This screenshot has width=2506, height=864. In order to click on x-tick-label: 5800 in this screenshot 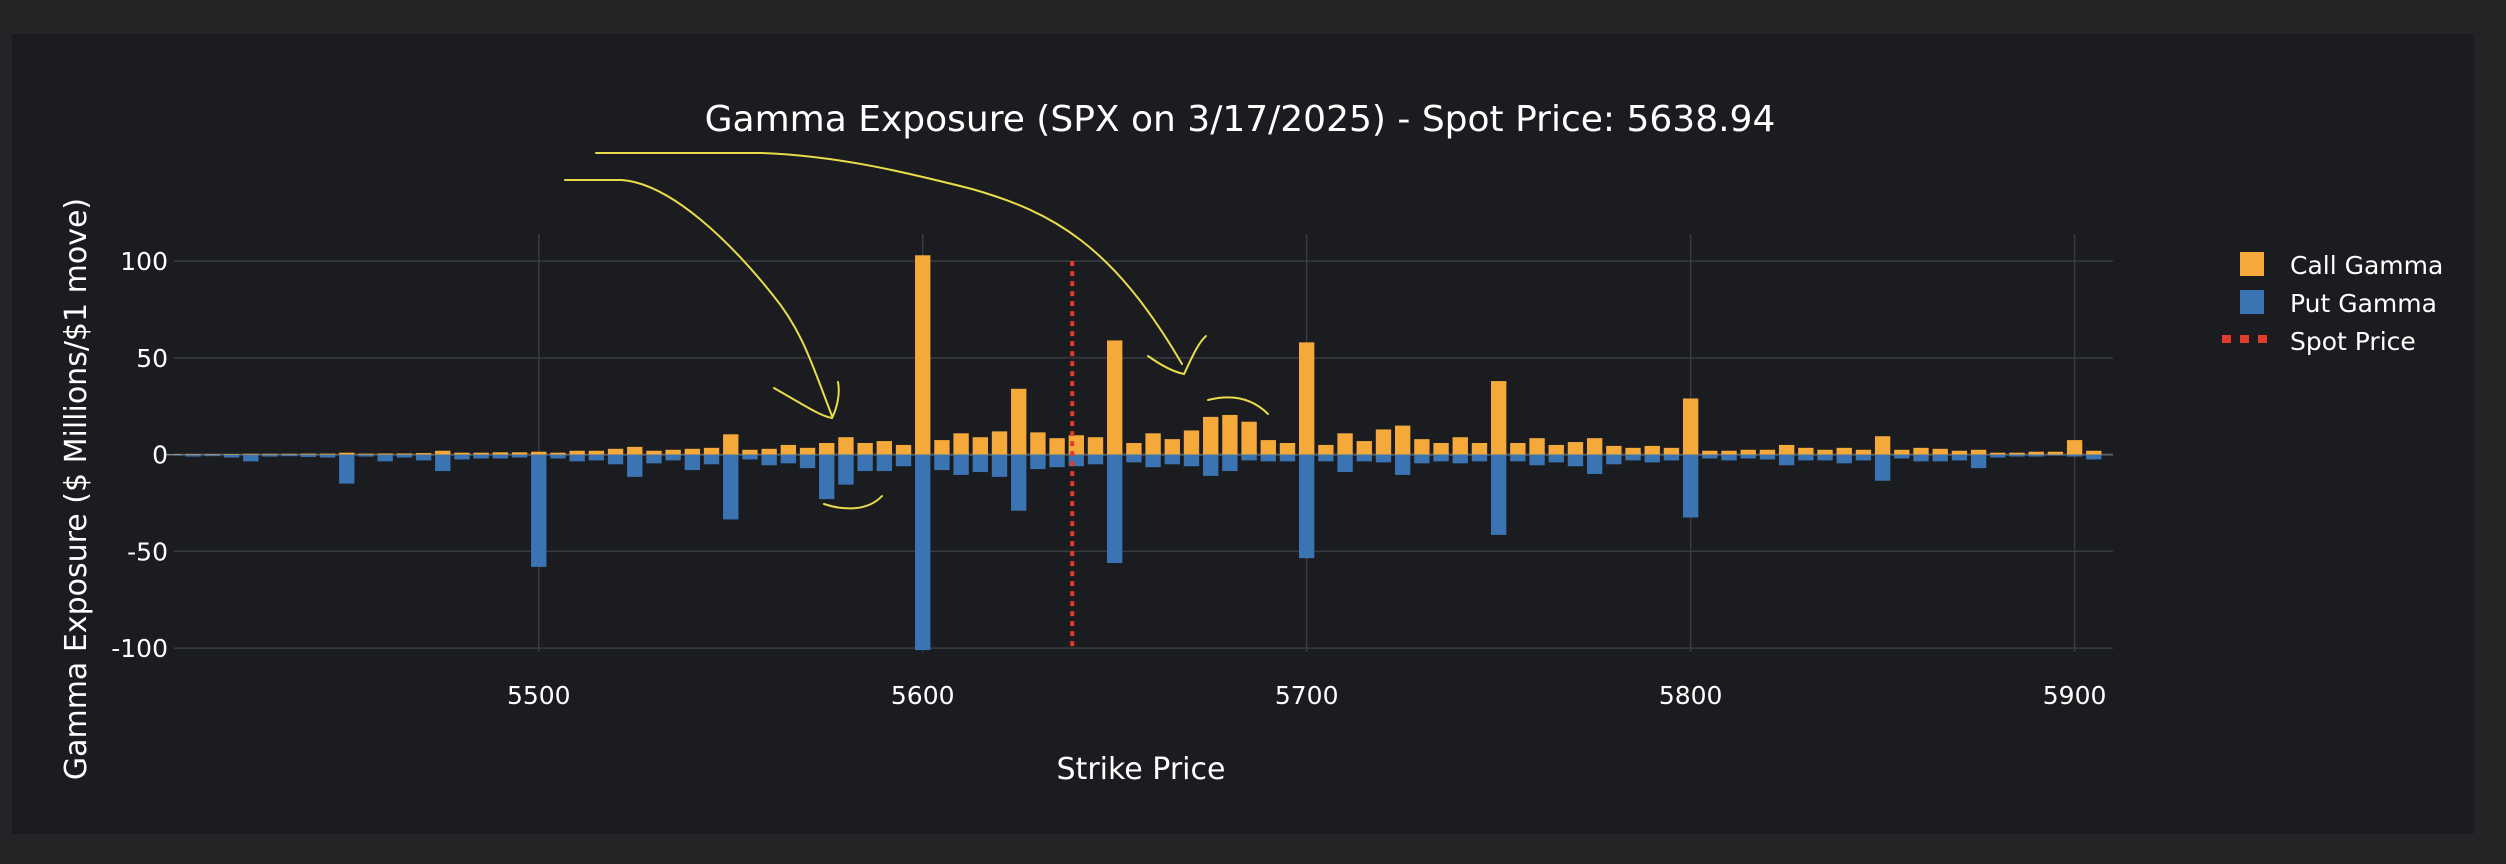, I will do `click(1691, 695)`.